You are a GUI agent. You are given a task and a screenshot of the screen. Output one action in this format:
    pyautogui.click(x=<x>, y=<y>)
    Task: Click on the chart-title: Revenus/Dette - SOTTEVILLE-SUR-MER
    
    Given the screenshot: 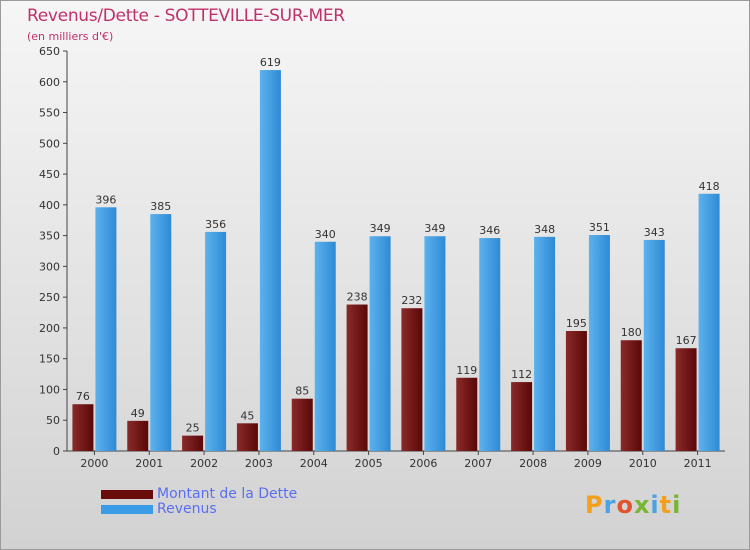 What is the action you would take?
    pyautogui.click(x=186, y=16)
    